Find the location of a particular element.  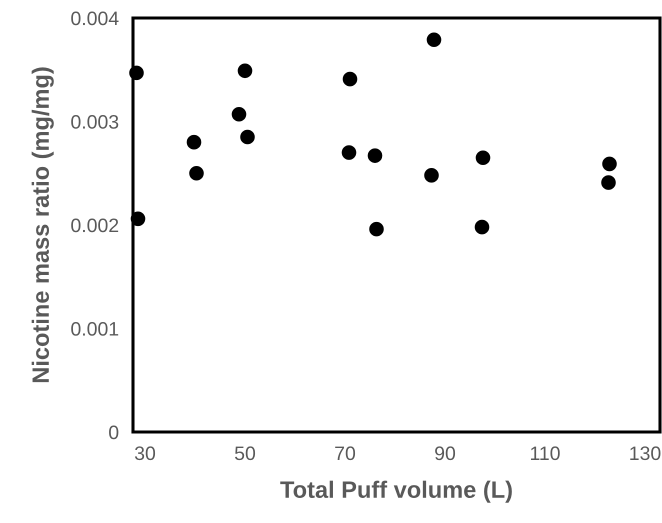

y-tick-label: 0.004 is located at coordinates (95, 18).